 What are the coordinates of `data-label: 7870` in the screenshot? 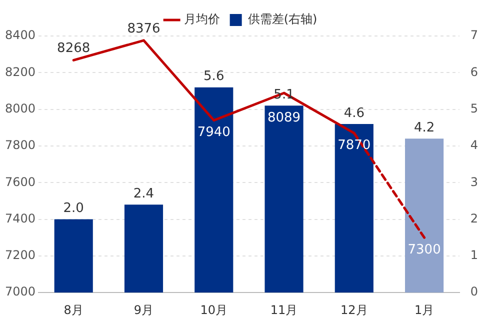 It's located at (354, 146).